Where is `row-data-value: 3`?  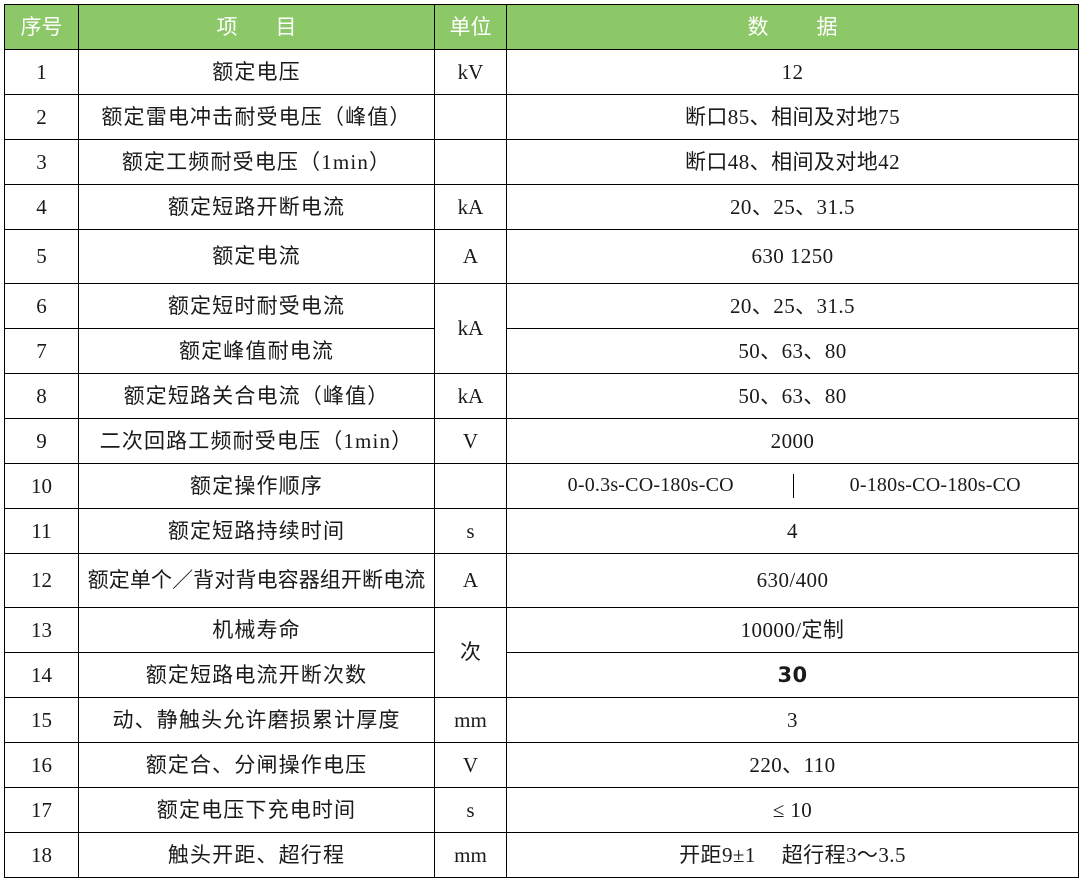 row-data-value: 3 is located at coordinates (792, 720).